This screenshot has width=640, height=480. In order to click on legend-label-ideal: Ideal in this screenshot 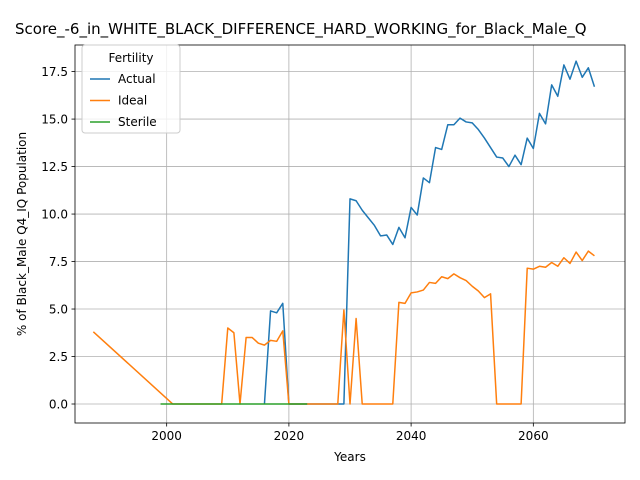, I will do `click(132, 101)`.